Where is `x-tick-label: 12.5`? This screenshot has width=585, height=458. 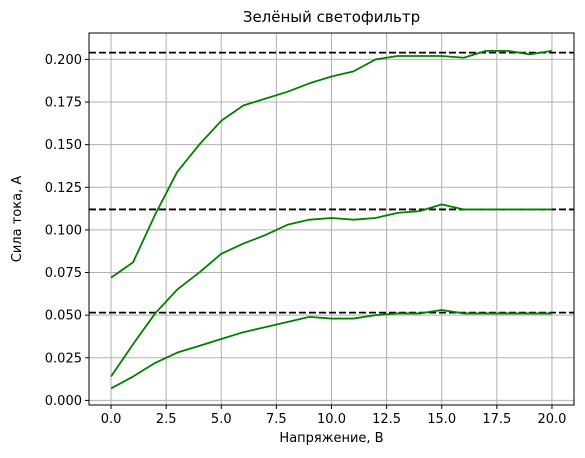
x-tick-label: 12.5 is located at coordinates (386, 419).